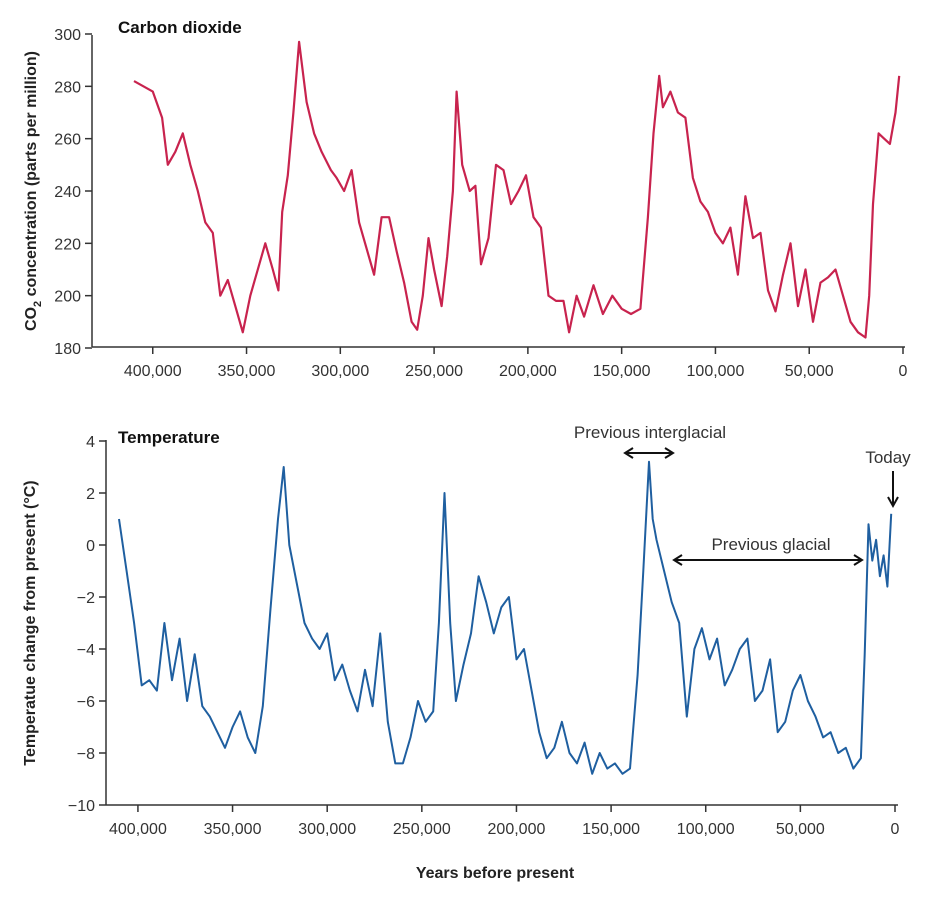 Image resolution: width=951 pixels, height=899 pixels. What do you see at coordinates (81, 806) in the screenshot?
I see `temp-ytick-label: −10` at bounding box center [81, 806].